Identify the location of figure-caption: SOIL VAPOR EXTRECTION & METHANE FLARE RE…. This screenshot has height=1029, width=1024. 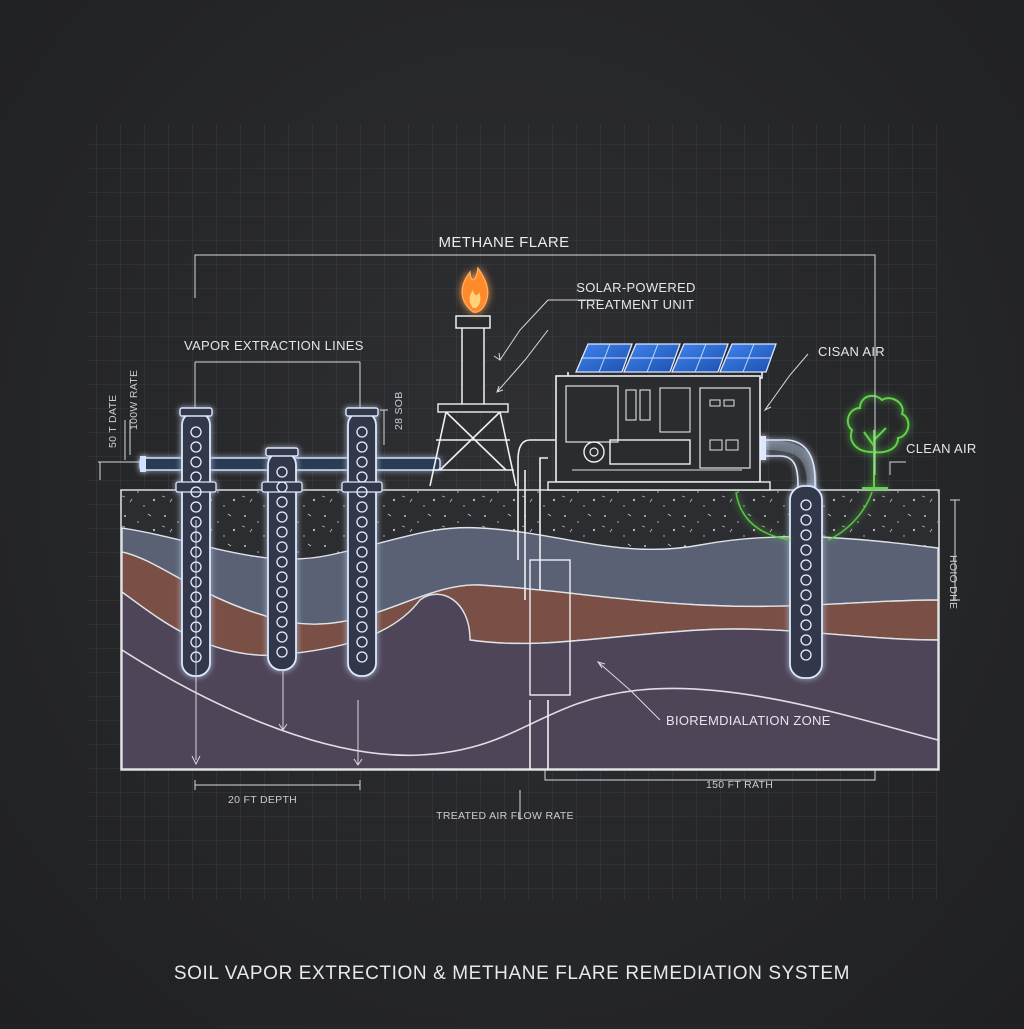
(512, 973).